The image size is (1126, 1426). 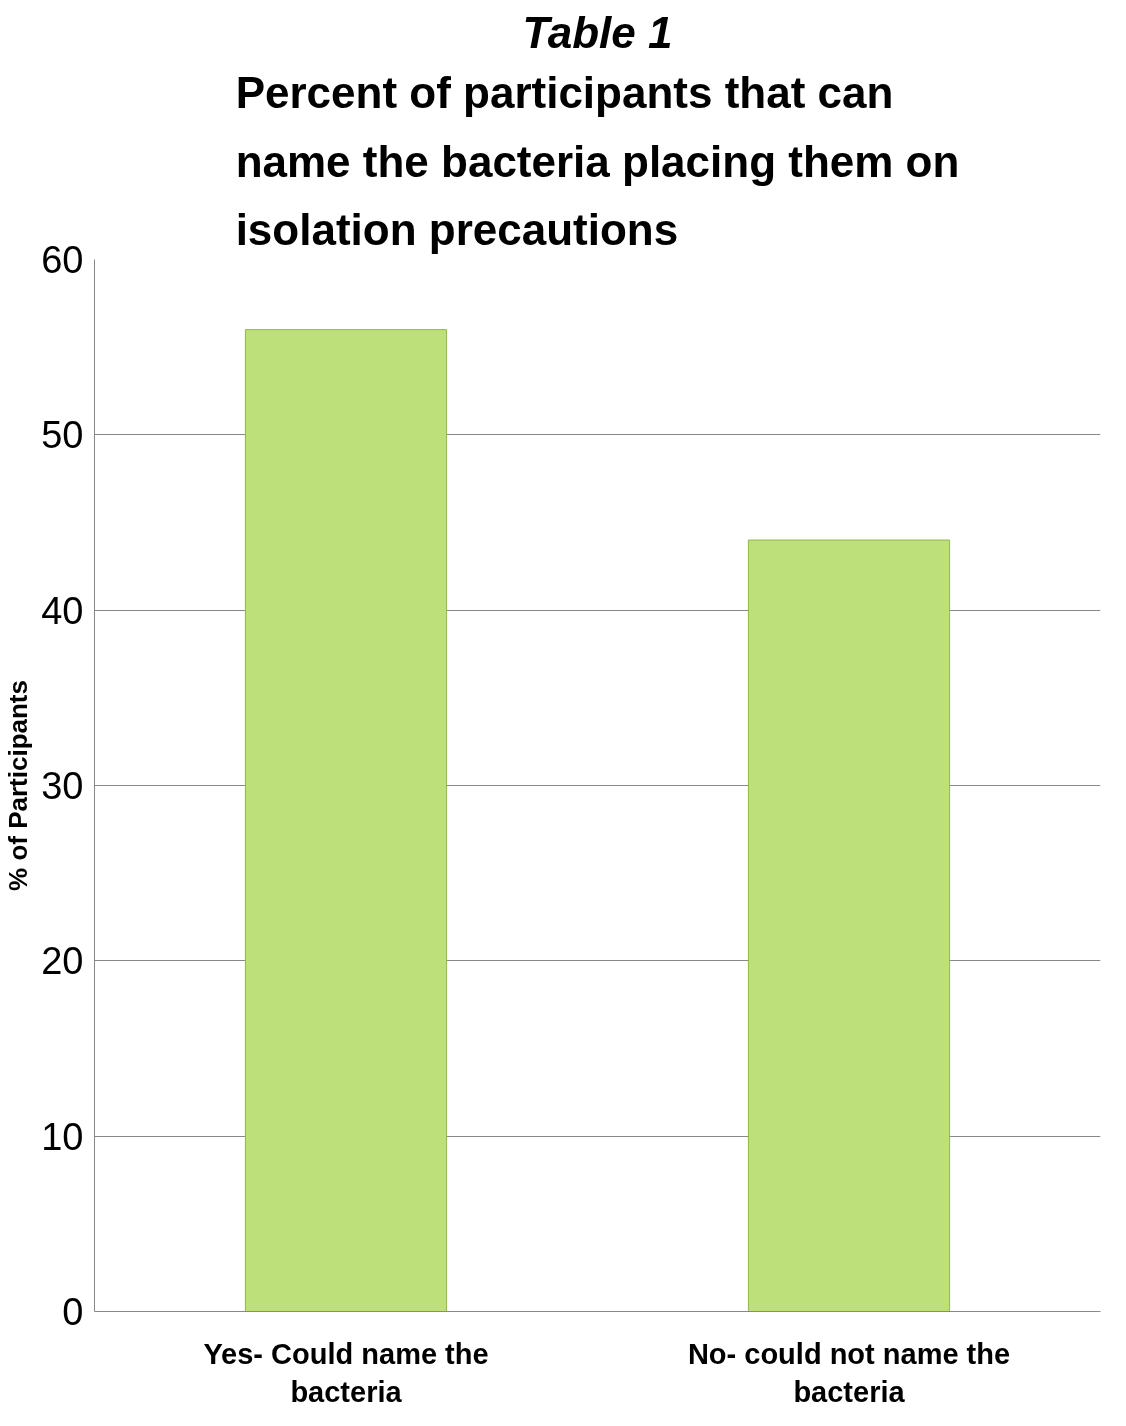 I want to click on x-tick-label: Yes- Could name the bacteria, so click(x=346, y=1372).